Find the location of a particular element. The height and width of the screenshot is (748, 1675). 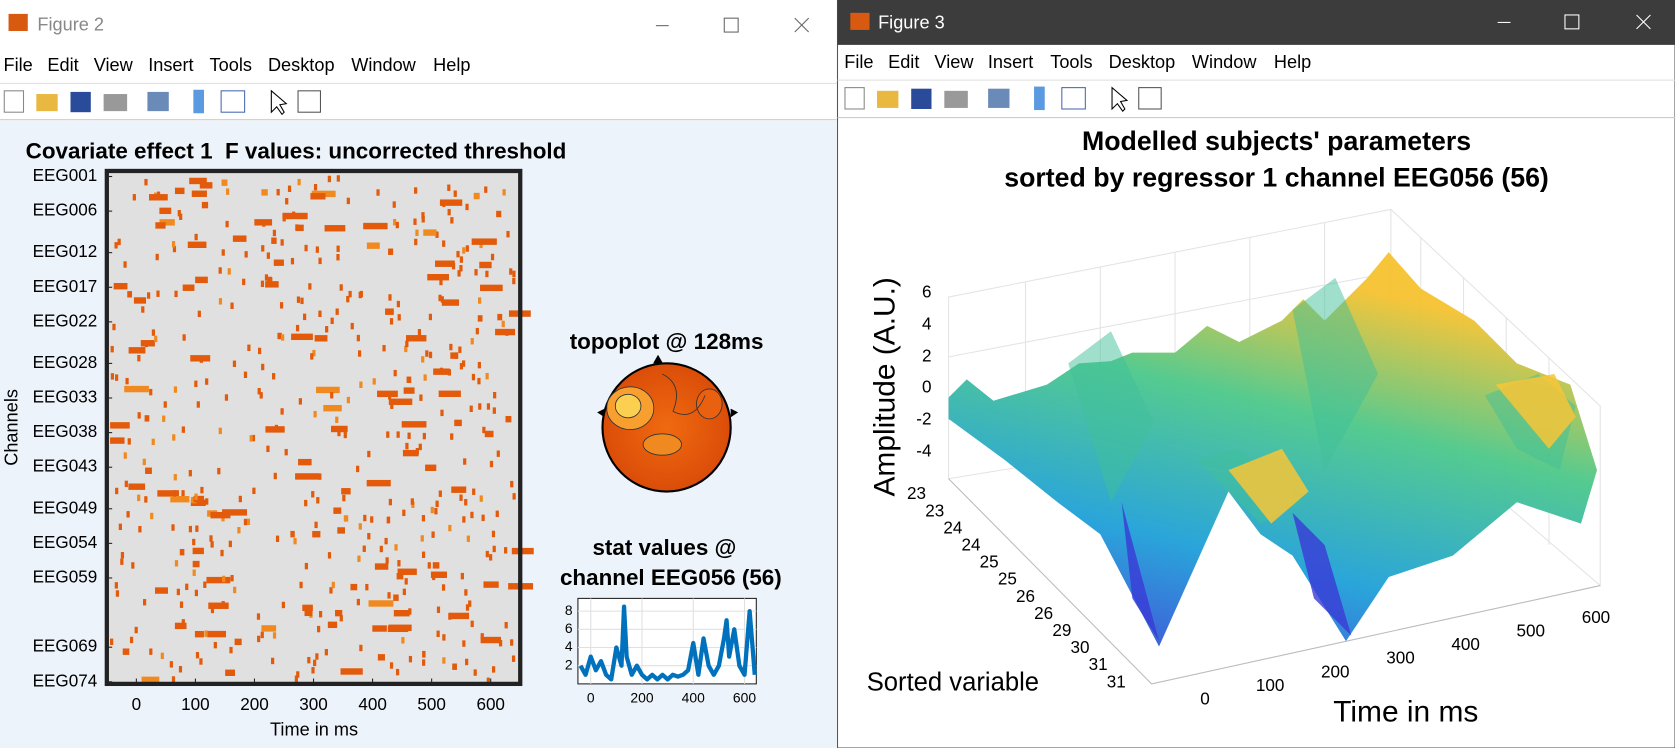

x-tick-label: 0 is located at coordinates (1204, 698).